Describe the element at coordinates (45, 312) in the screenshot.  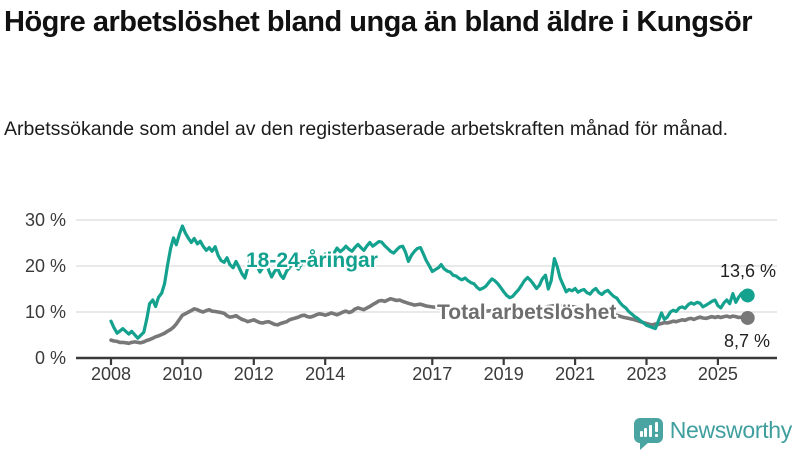
I see `y-tick-label: 10 %` at that location.